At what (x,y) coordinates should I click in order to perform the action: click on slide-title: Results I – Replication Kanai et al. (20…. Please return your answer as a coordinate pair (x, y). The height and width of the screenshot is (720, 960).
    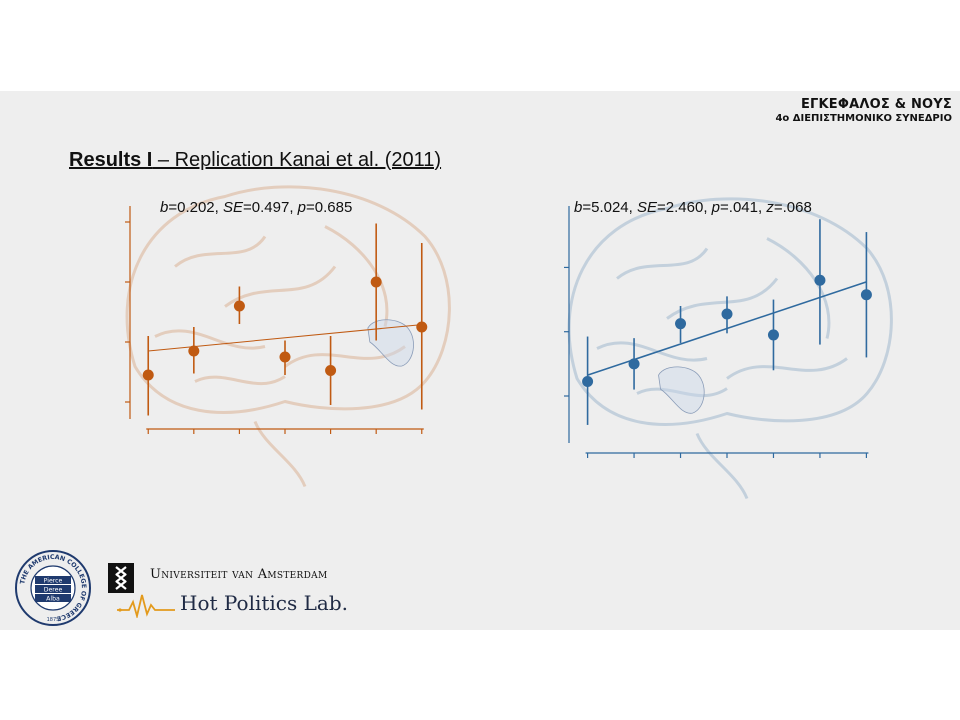
    Looking at the image, I should click on (255, 160).